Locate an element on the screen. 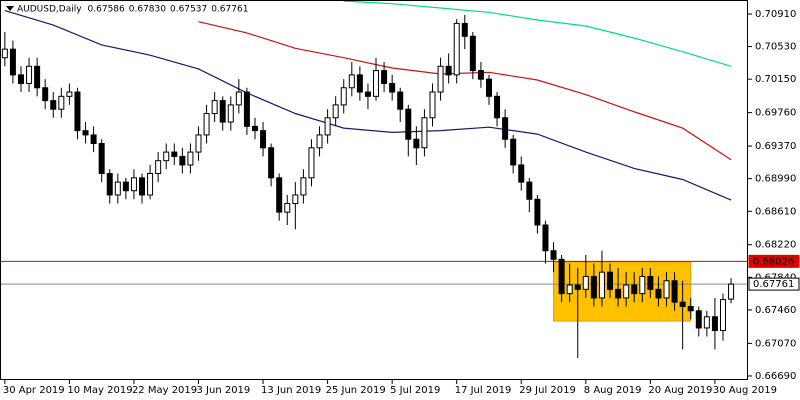 The image size is (800, 400). y-tick-label: 0.70150 is located at coordinates (775, 79).